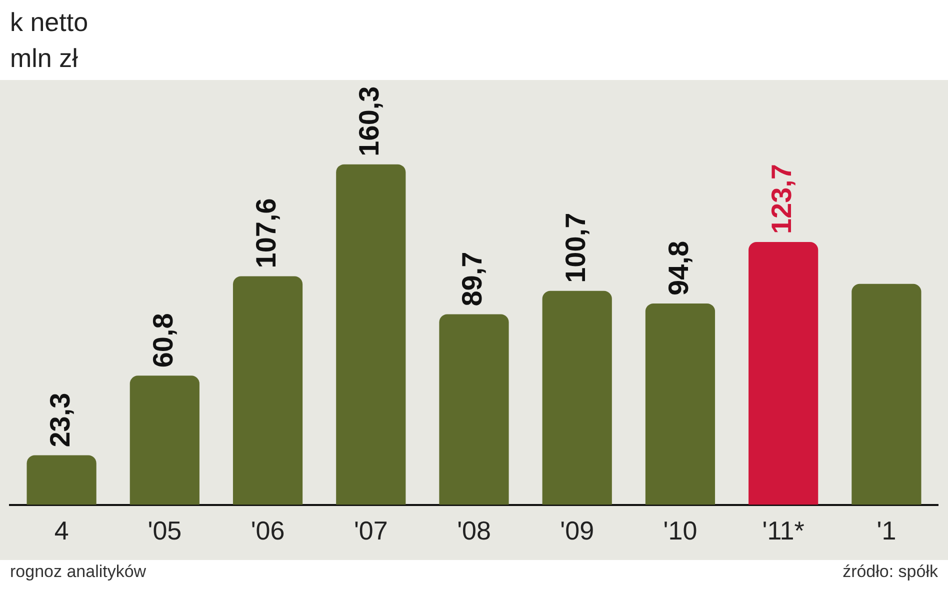  Describe the element at coordinates (266, 233) in the screenshot. I see `data-label: 107,6` at that location.